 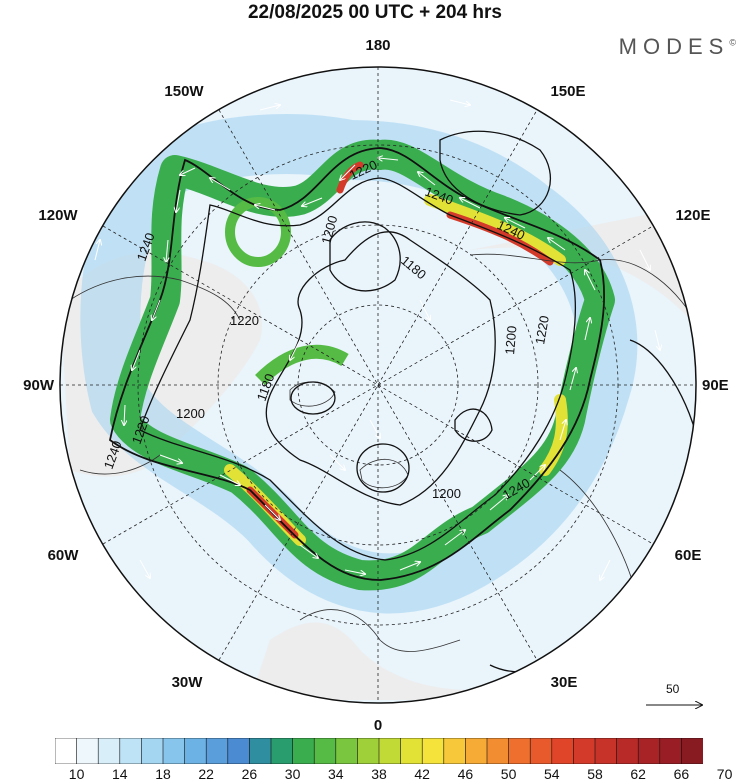 What do you see at coordinates (184, 91) in the screenshot?
I see `lon-label-150w: 150W` at bounding box center [184, 91].